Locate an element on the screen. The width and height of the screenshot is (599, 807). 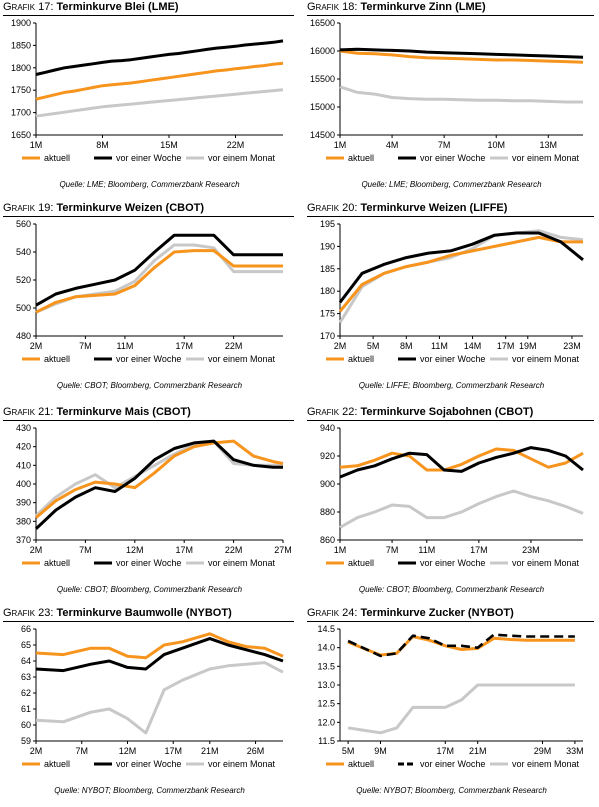
chart-title-text: Terminkurve Blei (LME) is located at coordinates (117, 7).